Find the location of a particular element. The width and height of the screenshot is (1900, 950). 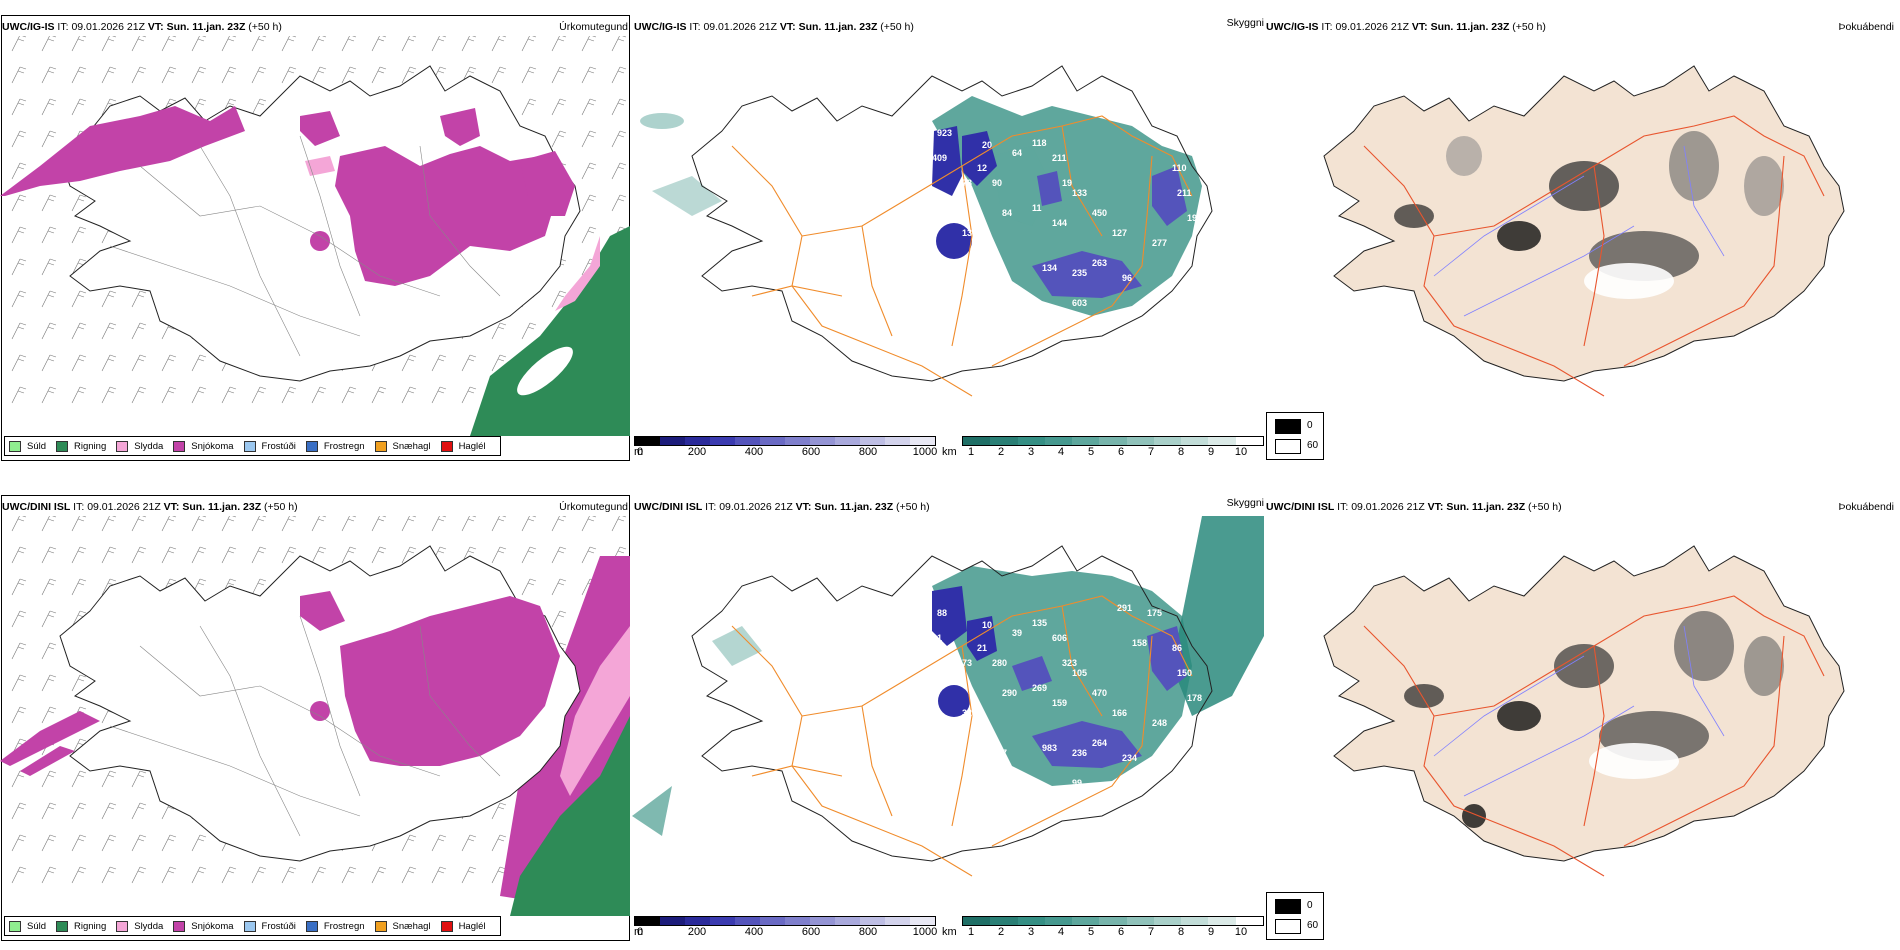

legend-item: Haglél is located at coordinates (463, 926).